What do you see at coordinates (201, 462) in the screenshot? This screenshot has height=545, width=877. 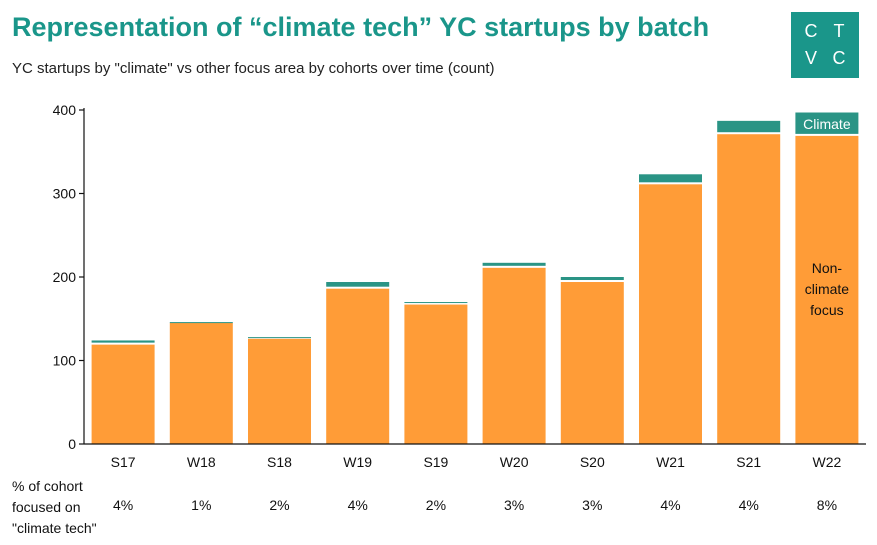 I see `x-tick-label: W18` at bounding box center [201, 462].